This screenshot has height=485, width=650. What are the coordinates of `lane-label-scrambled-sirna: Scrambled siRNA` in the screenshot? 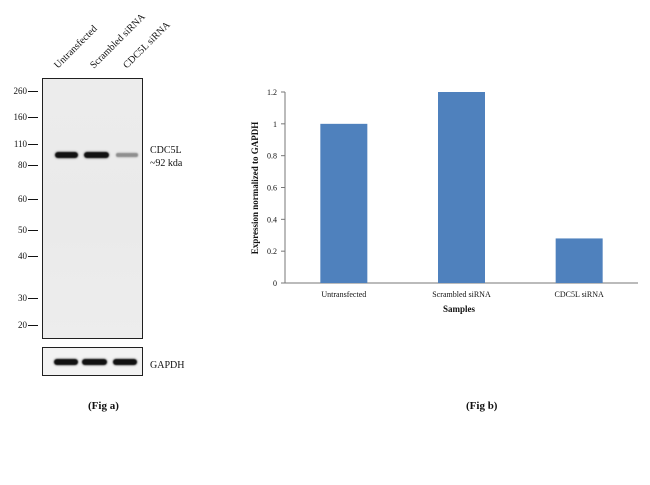 It's located at (118, 41).